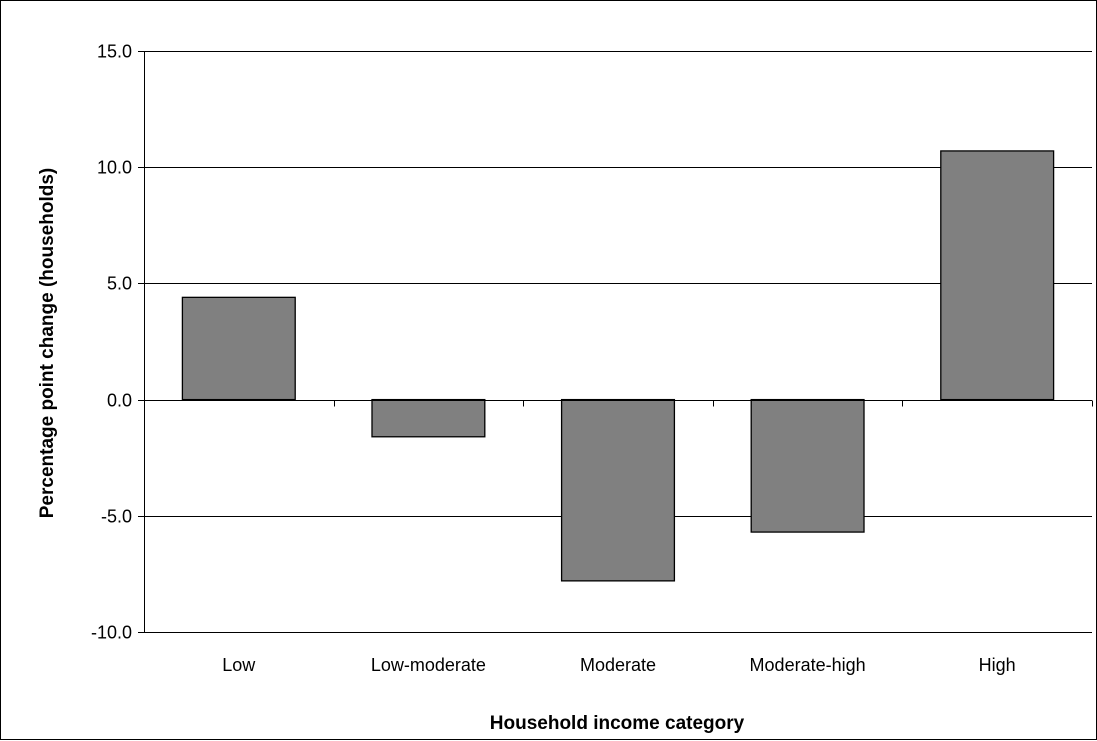 This screenshot has height=741, width=1097. I want to click on x-tick-label: Moderate, so click(618, 665).